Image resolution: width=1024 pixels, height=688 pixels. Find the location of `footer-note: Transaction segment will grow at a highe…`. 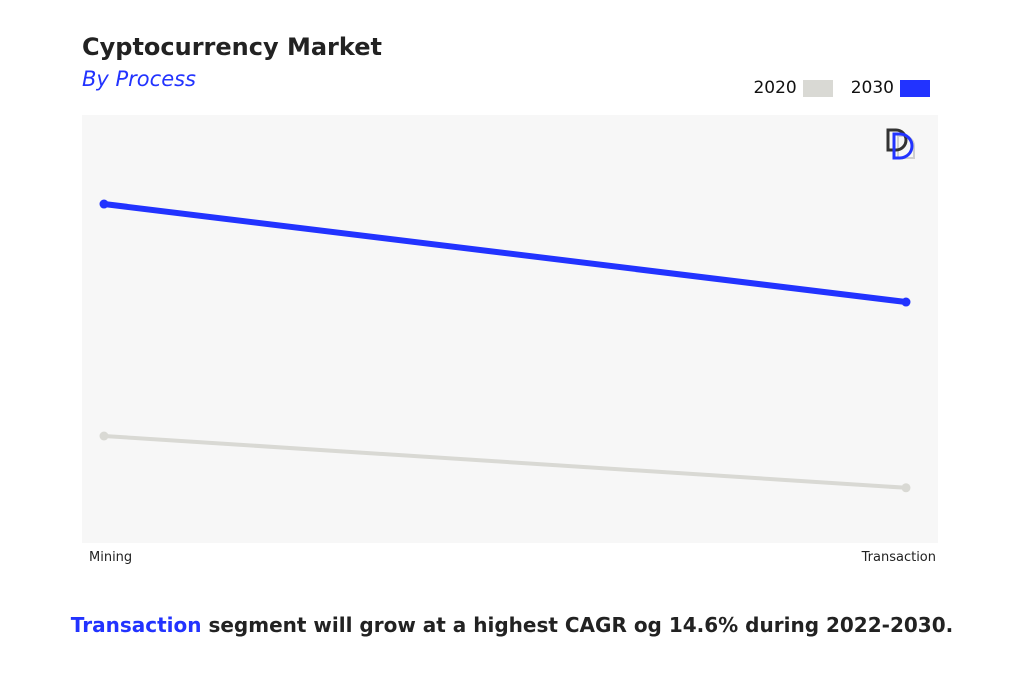

footer-note: Transaction segment will grow at a highe… is located at coordinates (512, 625).